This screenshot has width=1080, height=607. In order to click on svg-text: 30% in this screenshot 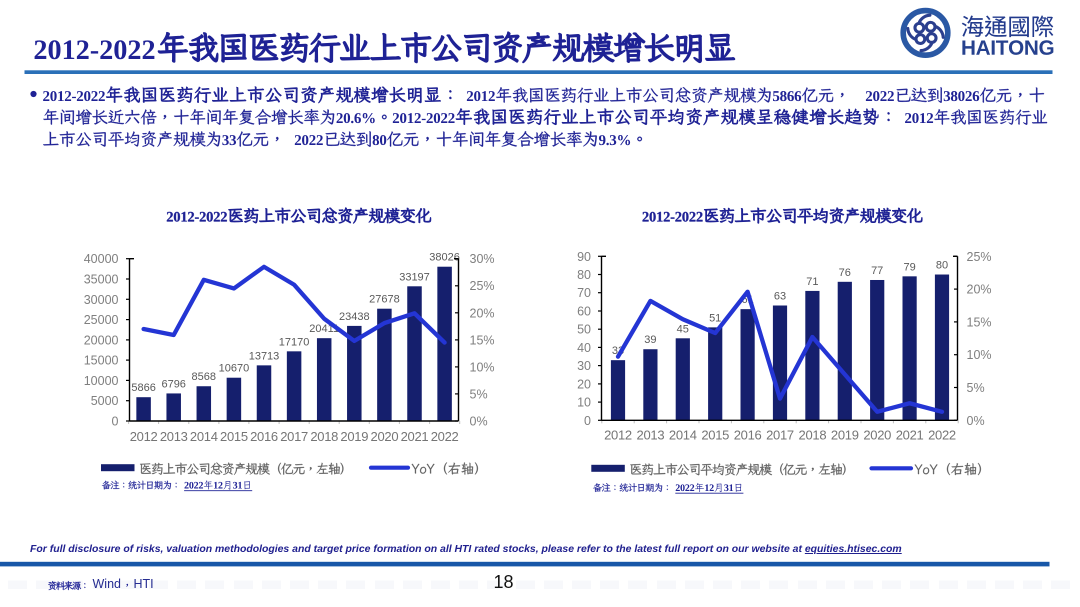, I will do `click(482, 259)`.